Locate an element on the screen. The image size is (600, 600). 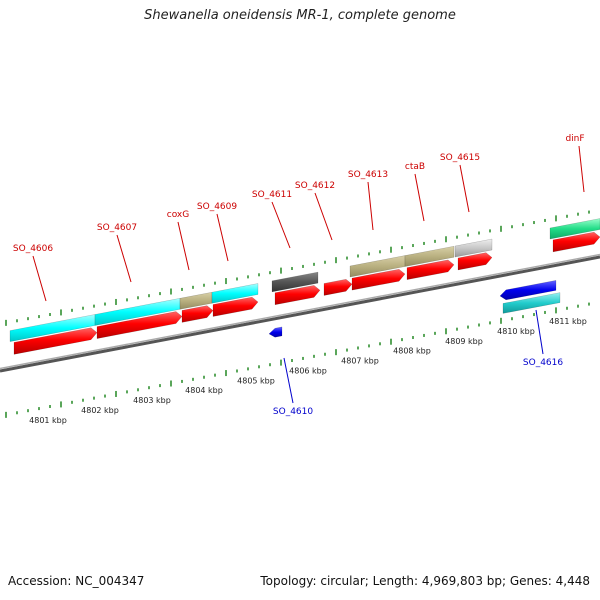
scale-label: 4811 kbp is located at coordinates (568, 321).